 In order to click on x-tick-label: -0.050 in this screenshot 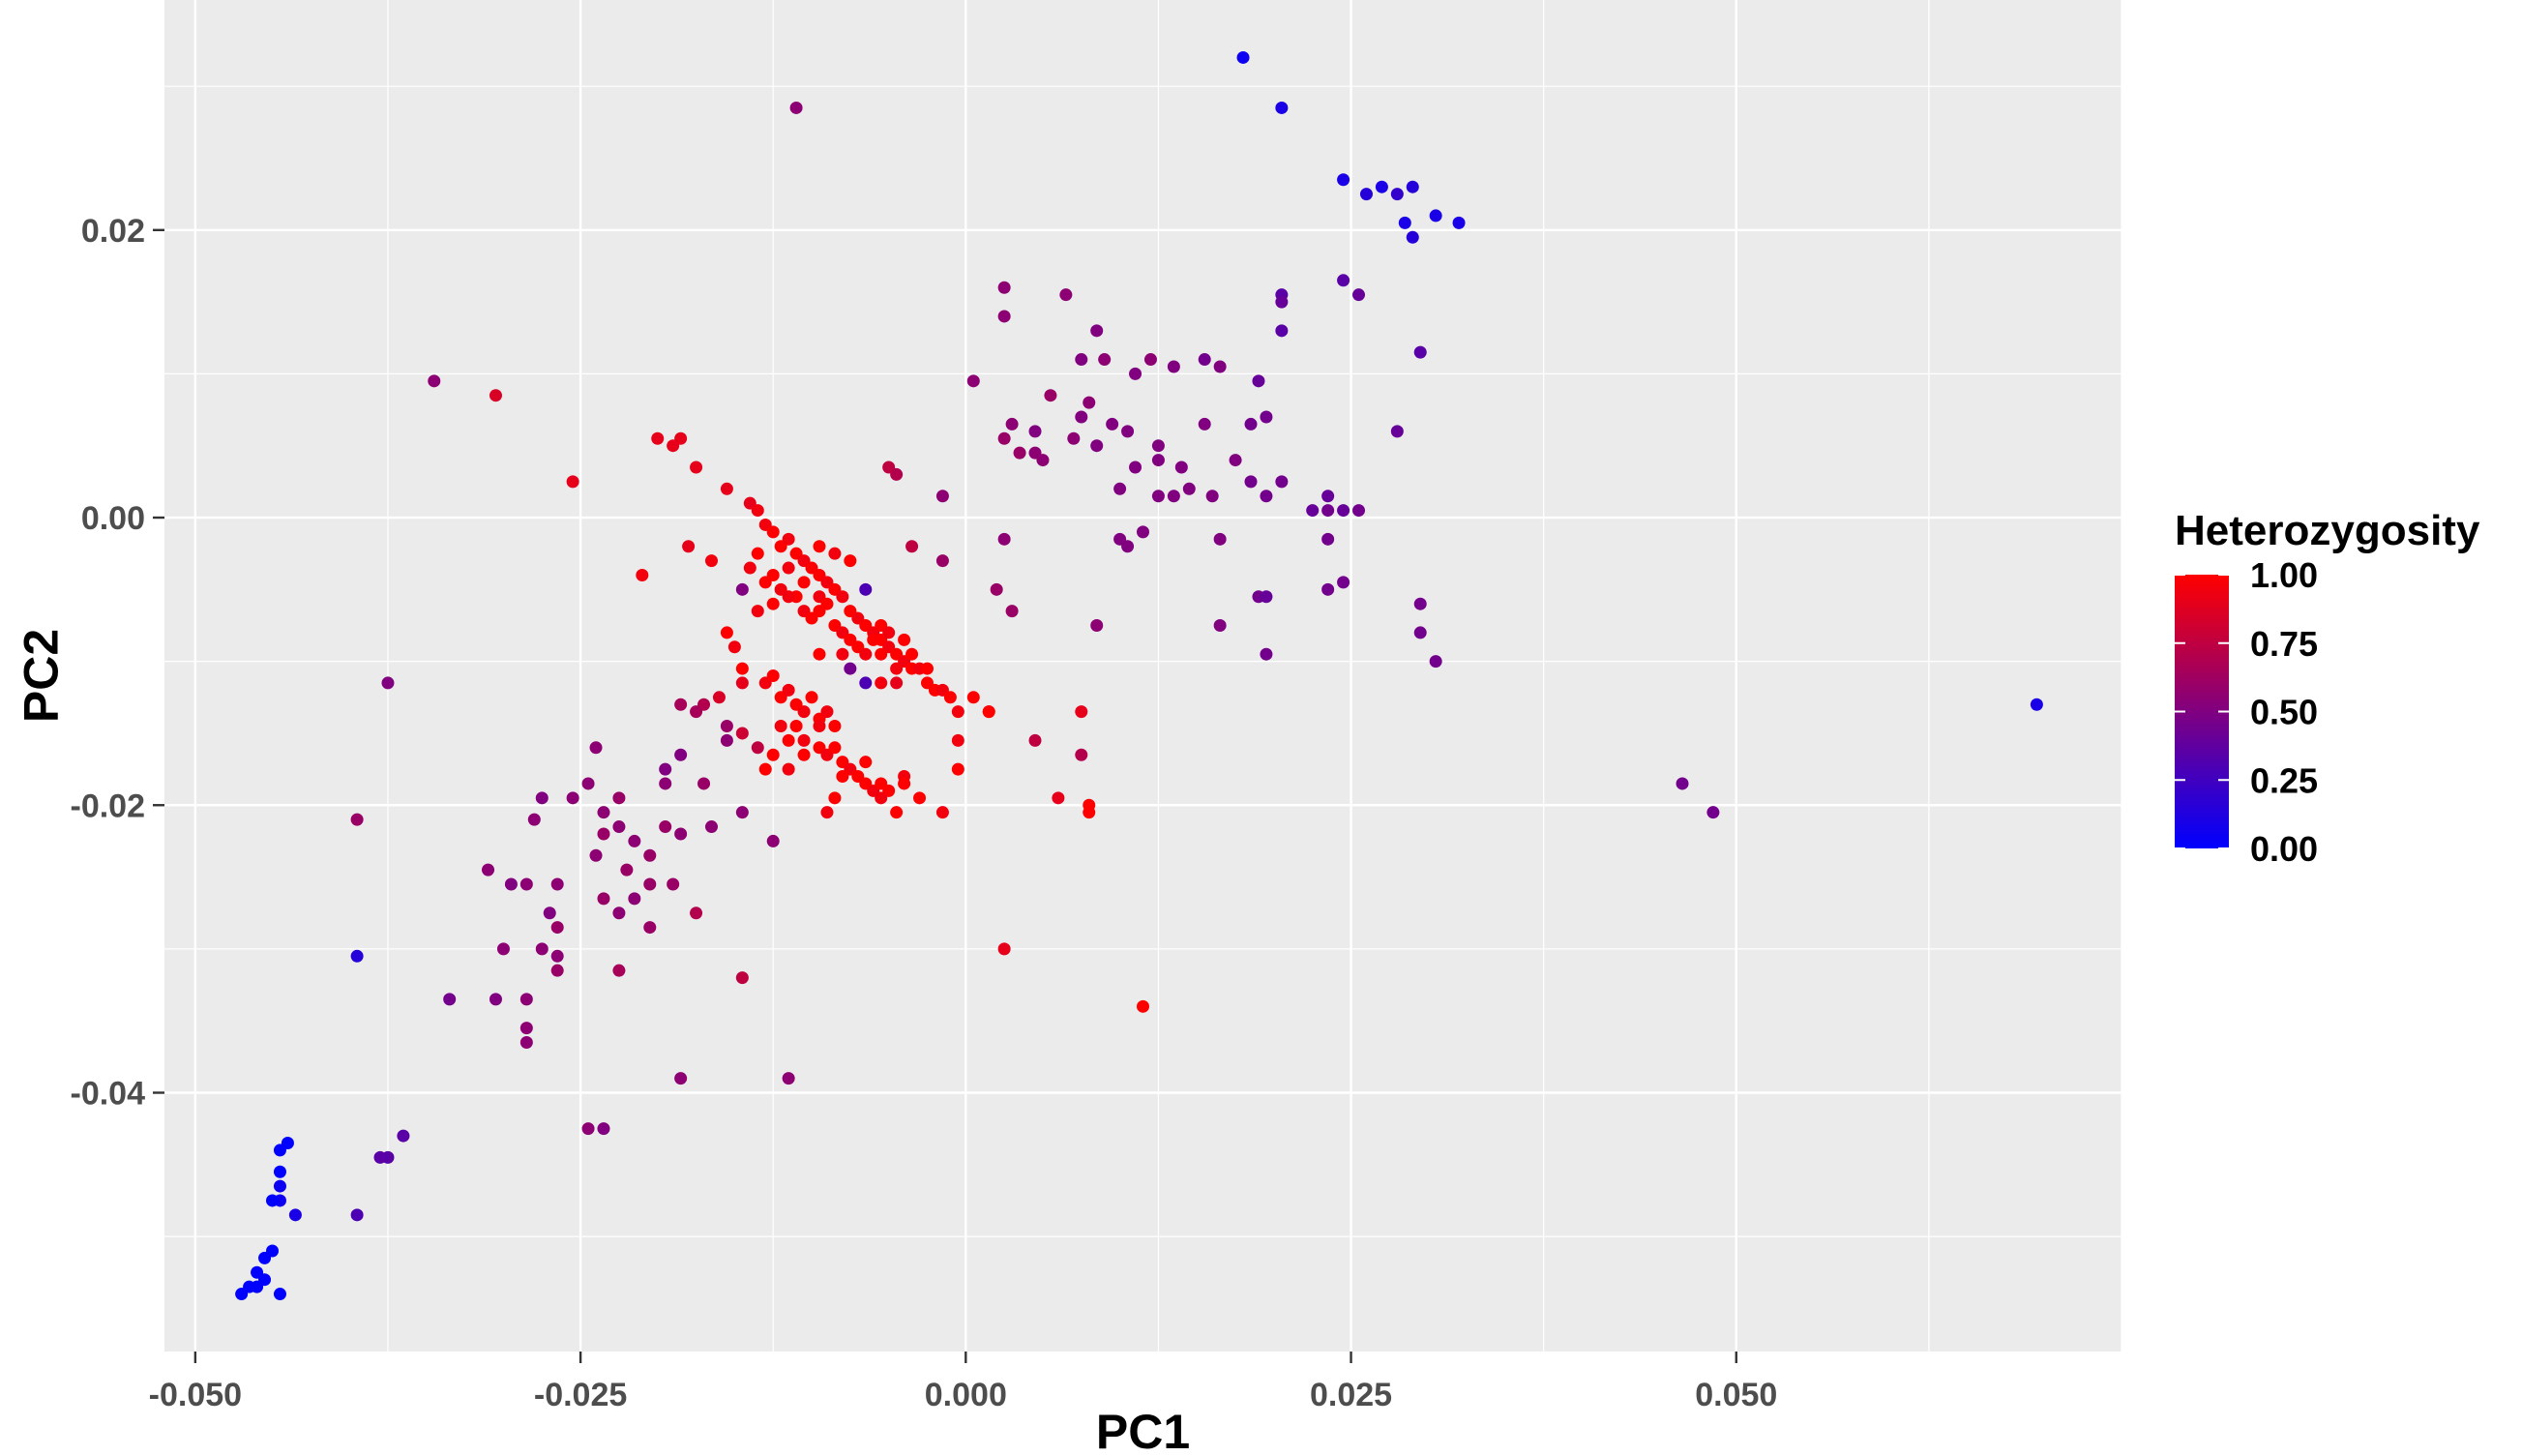, I will do `click(196, 1395)`.